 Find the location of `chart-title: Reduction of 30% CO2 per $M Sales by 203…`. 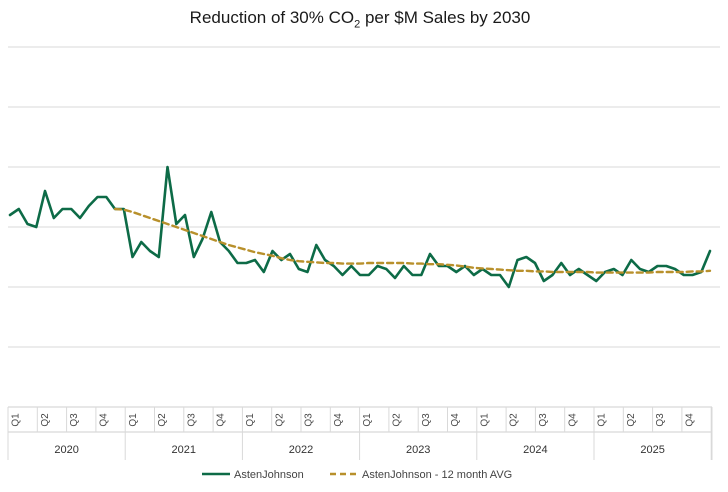

chart-title: Reduction of 30% CO2 per $M Sales by 203… is located at coordinates (360, 19).